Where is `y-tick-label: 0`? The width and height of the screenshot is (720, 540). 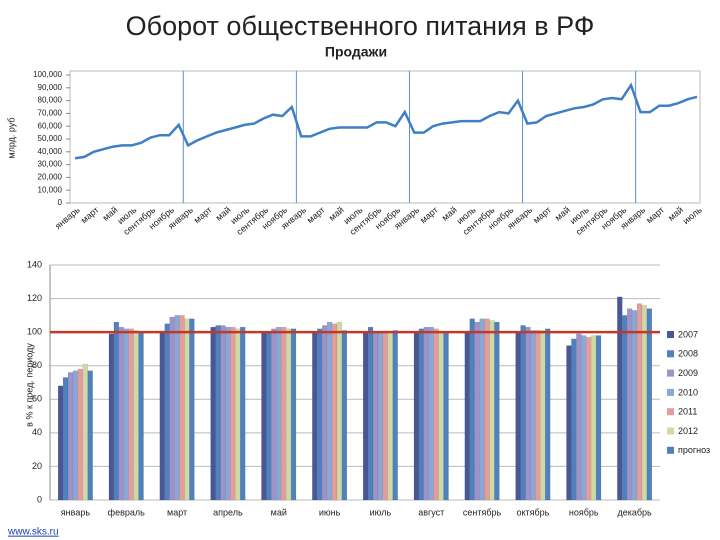
y-tick-label: 0 is located at coordinates (60, 202).